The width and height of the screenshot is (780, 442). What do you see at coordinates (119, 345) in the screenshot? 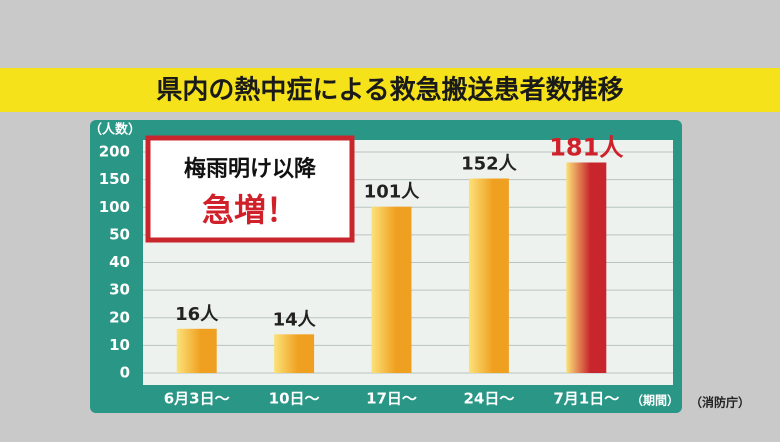
I see `y-tick-label: 10` at bounding box center [119, 345].